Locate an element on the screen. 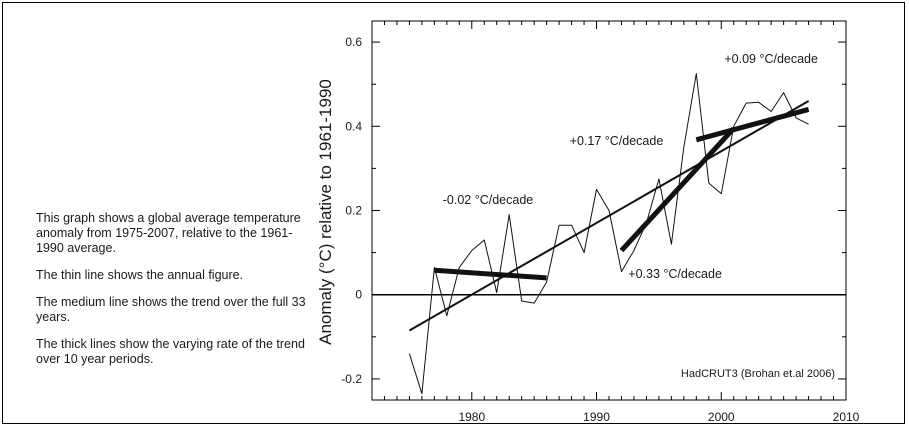 The image size is (909, 428). note-thin-line: The thin line shows the annual figure. is located at coordinates (140, 275).